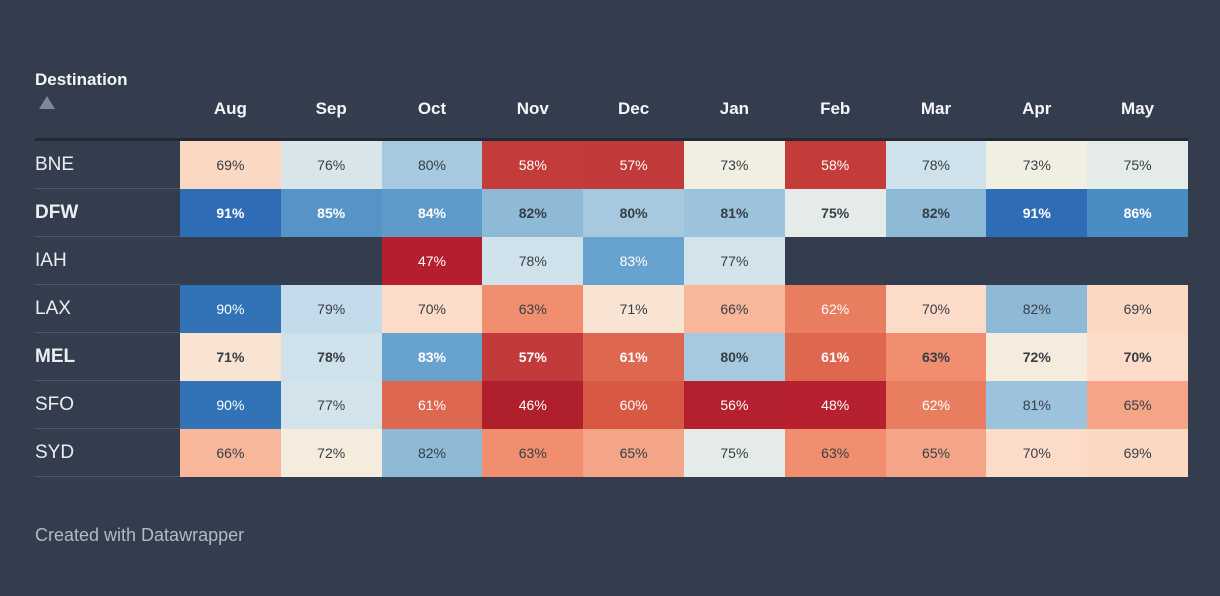 Image resolution: width=1220 pixels, height=596 pixels. I want to click on cell-lax-mar: 70%, so click(936, 309).